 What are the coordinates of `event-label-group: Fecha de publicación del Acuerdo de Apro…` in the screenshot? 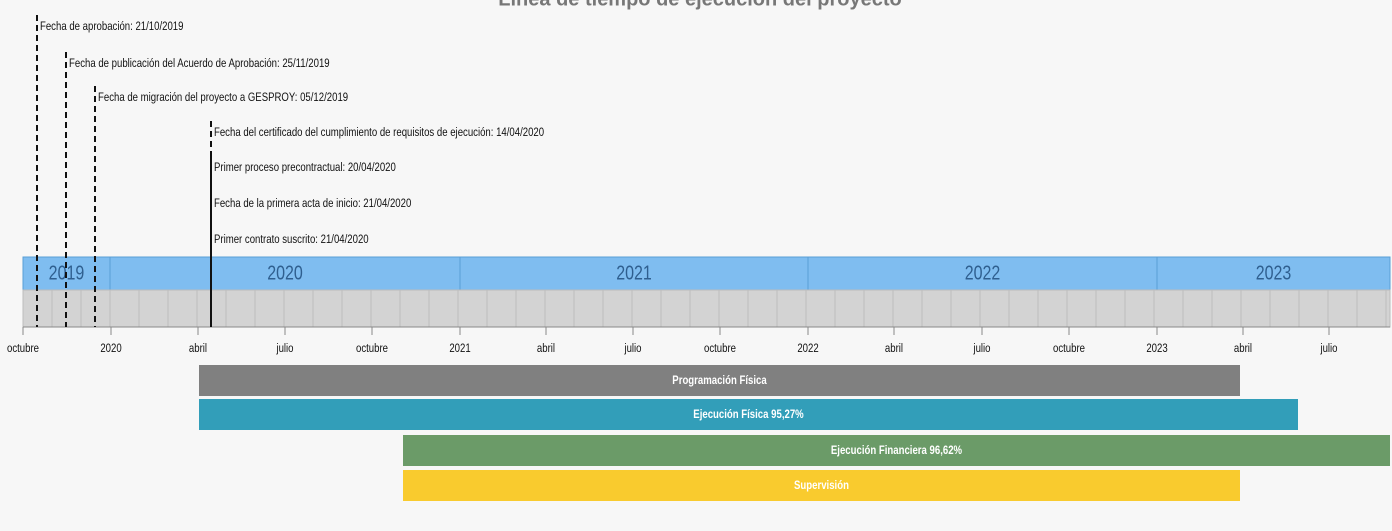 It's located at (199, 63).